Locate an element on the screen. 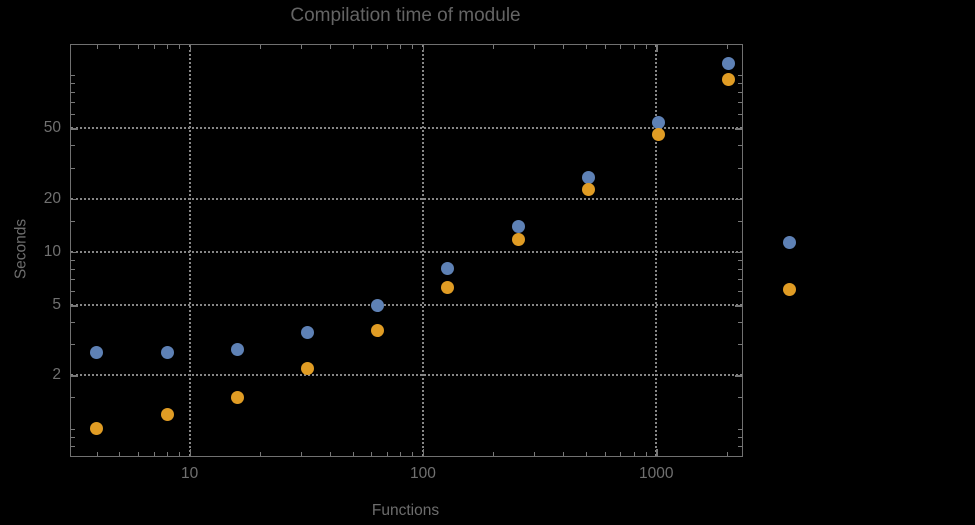 The image size is (975, 525). y-tick-label: 10 is located at coordinates (52, 251).